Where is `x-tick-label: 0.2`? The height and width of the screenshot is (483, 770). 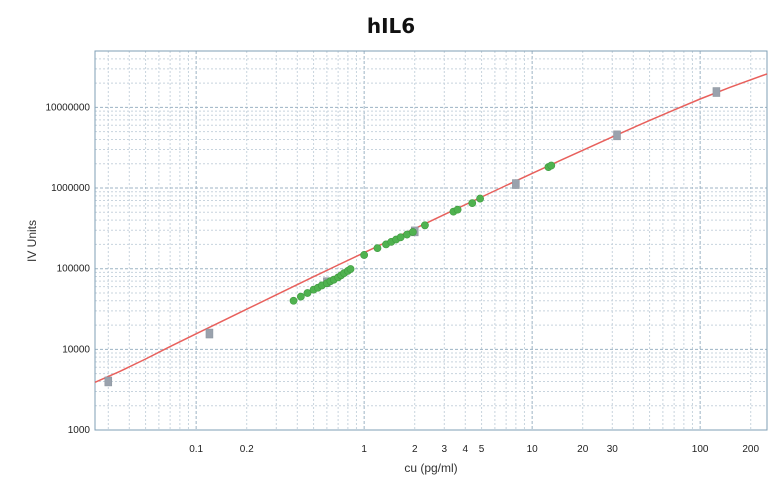
x-tick-label: 0.2 is located at coordinates (247, 449).